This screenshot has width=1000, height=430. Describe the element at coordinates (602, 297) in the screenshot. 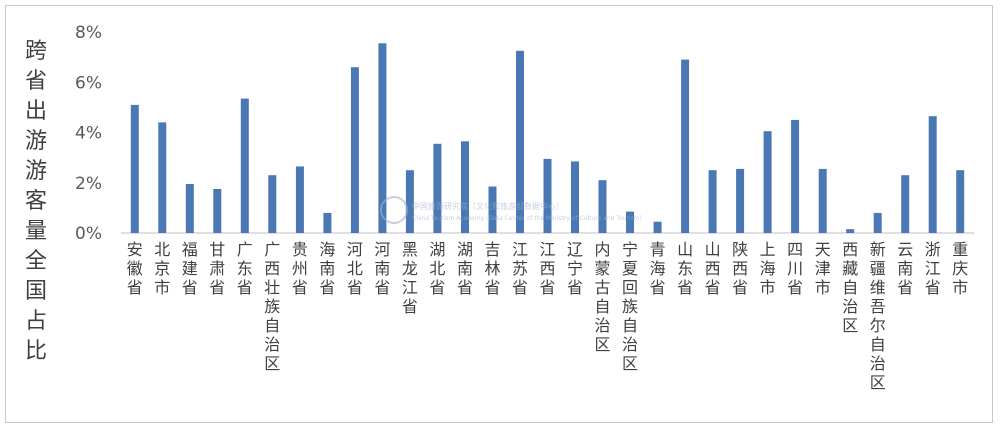

I see `x-tick-label: 内蒙古自治区` at that location.